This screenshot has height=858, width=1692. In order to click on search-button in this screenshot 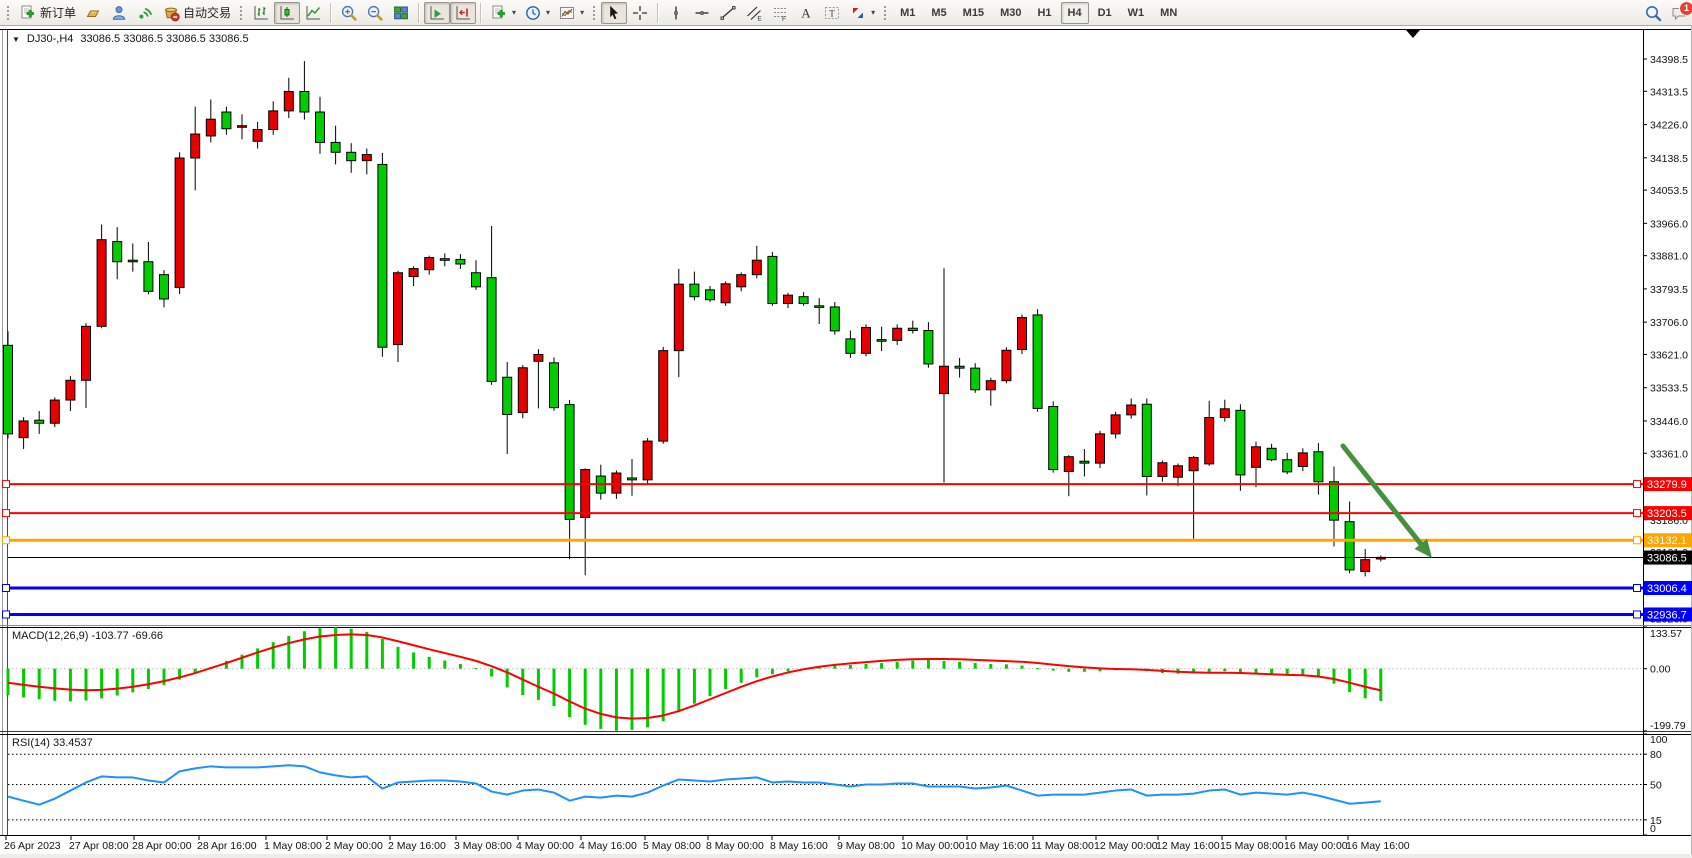, I will do `click(1653, 13)`.